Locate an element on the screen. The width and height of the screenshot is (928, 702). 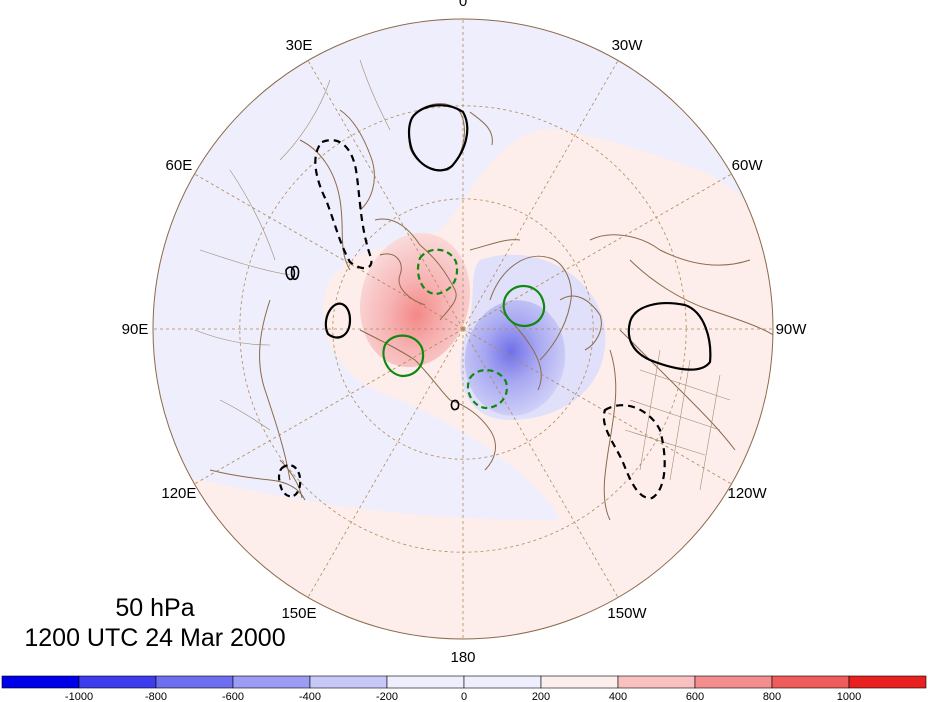
longitude-label-30w: 30W is located at coordinates (628, 45).